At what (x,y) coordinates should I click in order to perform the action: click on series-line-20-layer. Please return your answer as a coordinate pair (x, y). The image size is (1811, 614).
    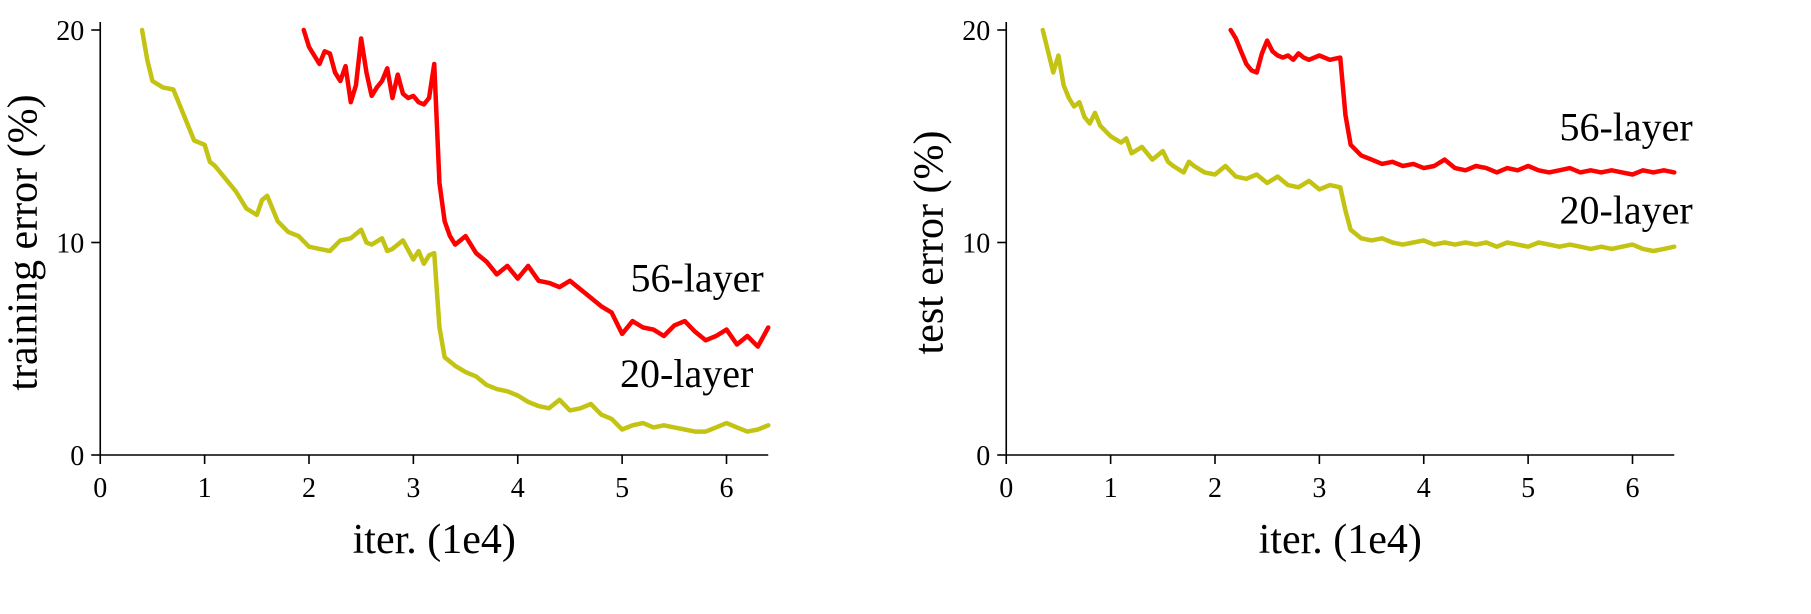
    Looking at the image, I should click on (1358, 140).